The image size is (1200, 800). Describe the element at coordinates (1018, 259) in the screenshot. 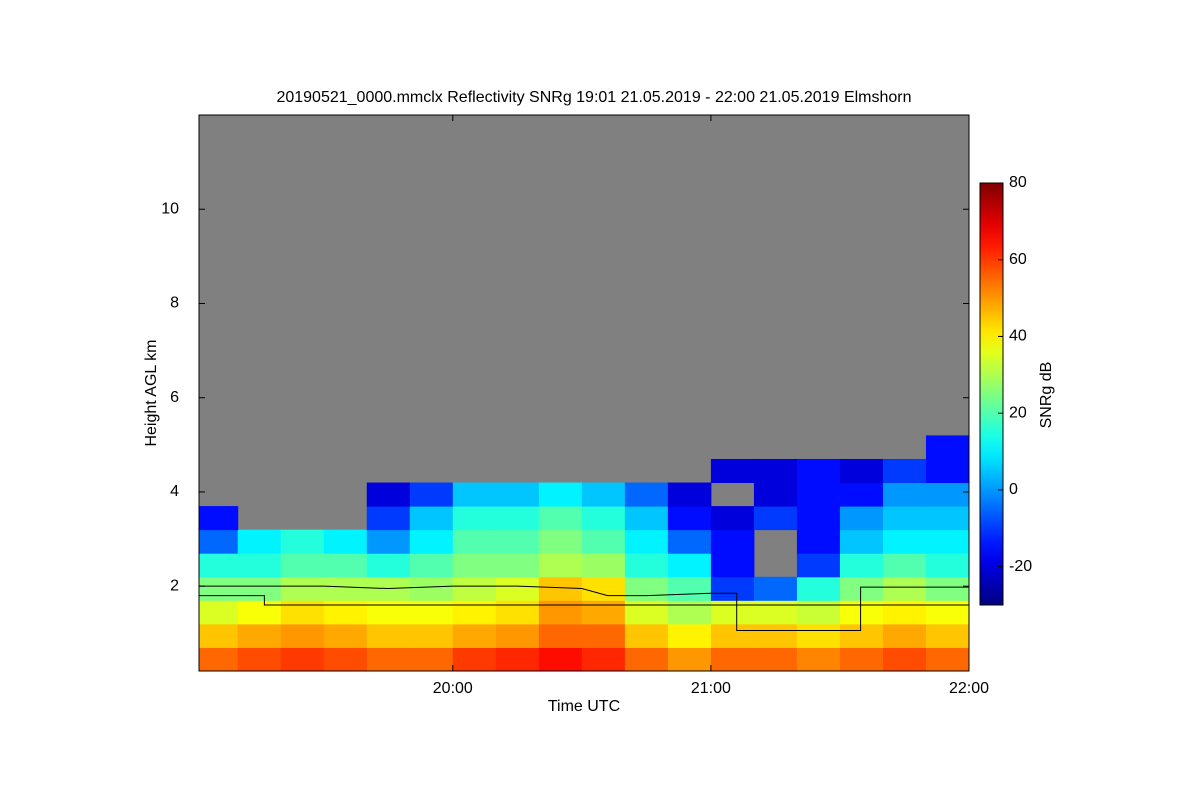

I see `colorbar-tick-label: 60` at that location.